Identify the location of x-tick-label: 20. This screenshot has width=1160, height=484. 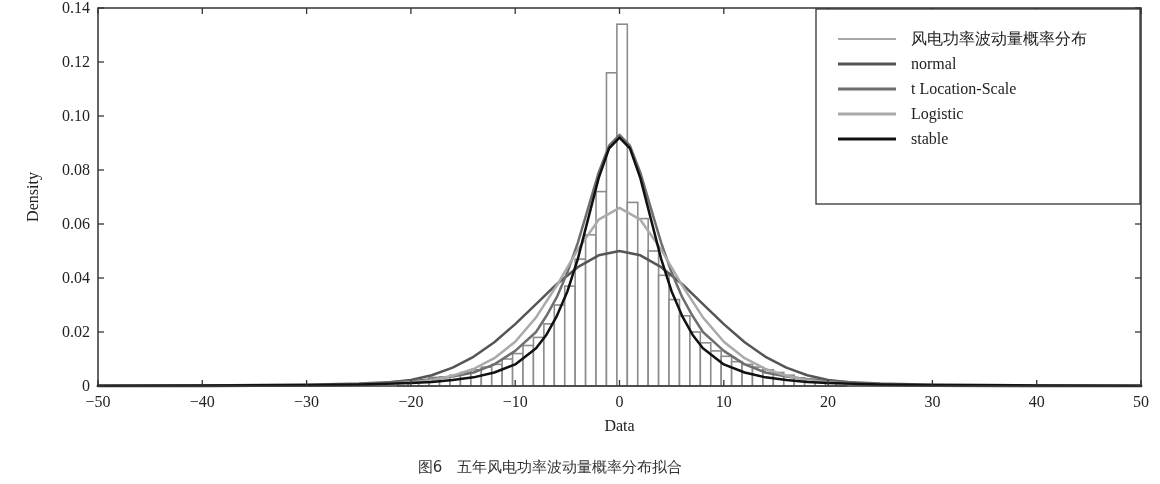
(828, 401).